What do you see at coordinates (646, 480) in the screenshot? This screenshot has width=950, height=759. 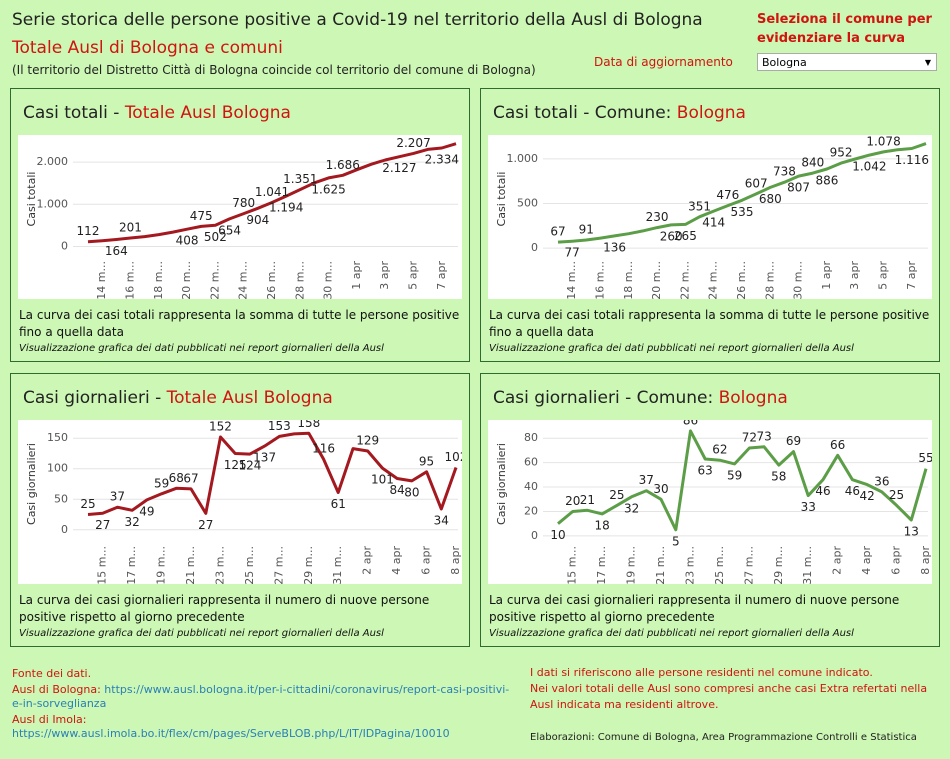 I see `data-label: 37` at bounding box center [646, 480].